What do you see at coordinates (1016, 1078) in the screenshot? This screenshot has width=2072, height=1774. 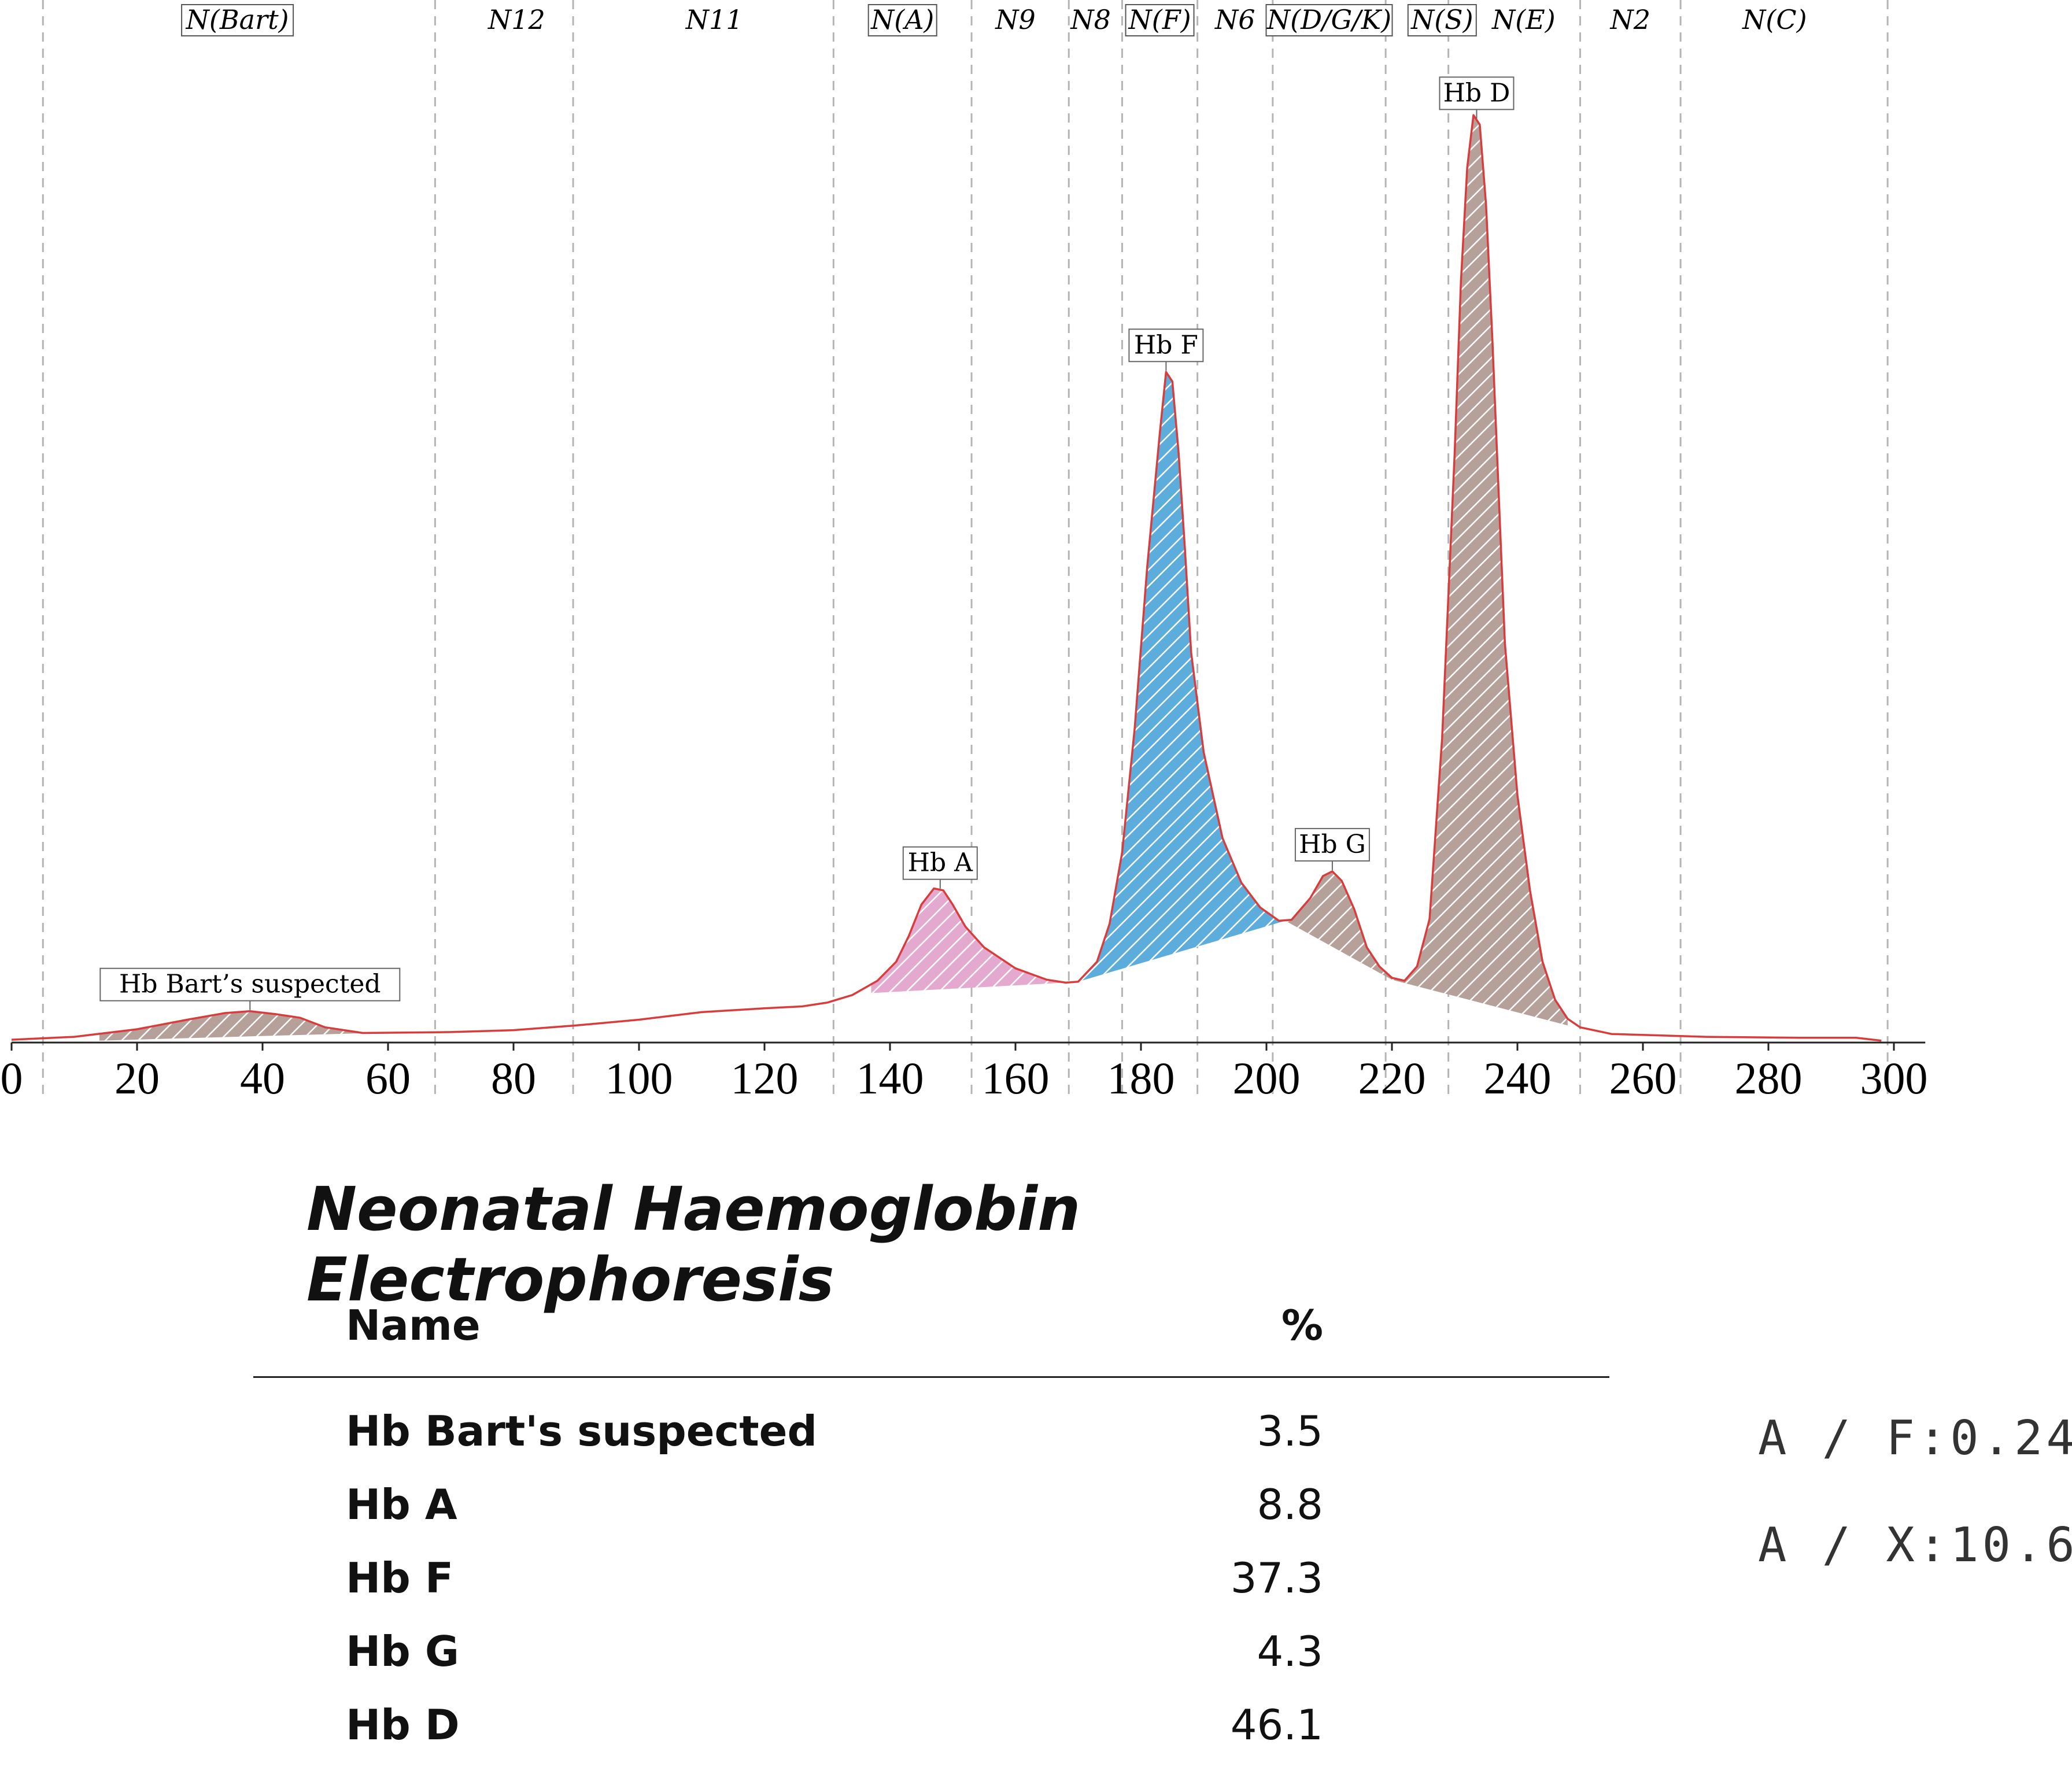 I see `x-tick-label: 160` at bounding box center [1016, 1078].